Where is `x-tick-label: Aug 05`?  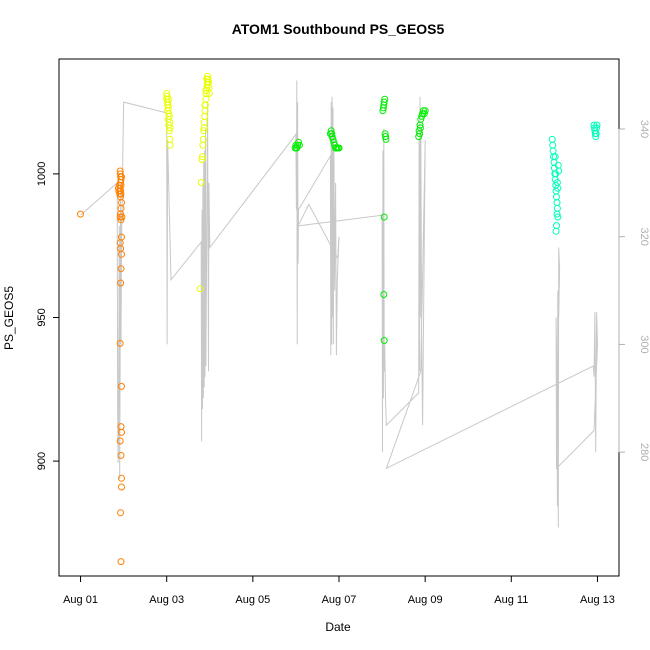 x-tick-label: Aug 05 is located at coordinates (252, 600).